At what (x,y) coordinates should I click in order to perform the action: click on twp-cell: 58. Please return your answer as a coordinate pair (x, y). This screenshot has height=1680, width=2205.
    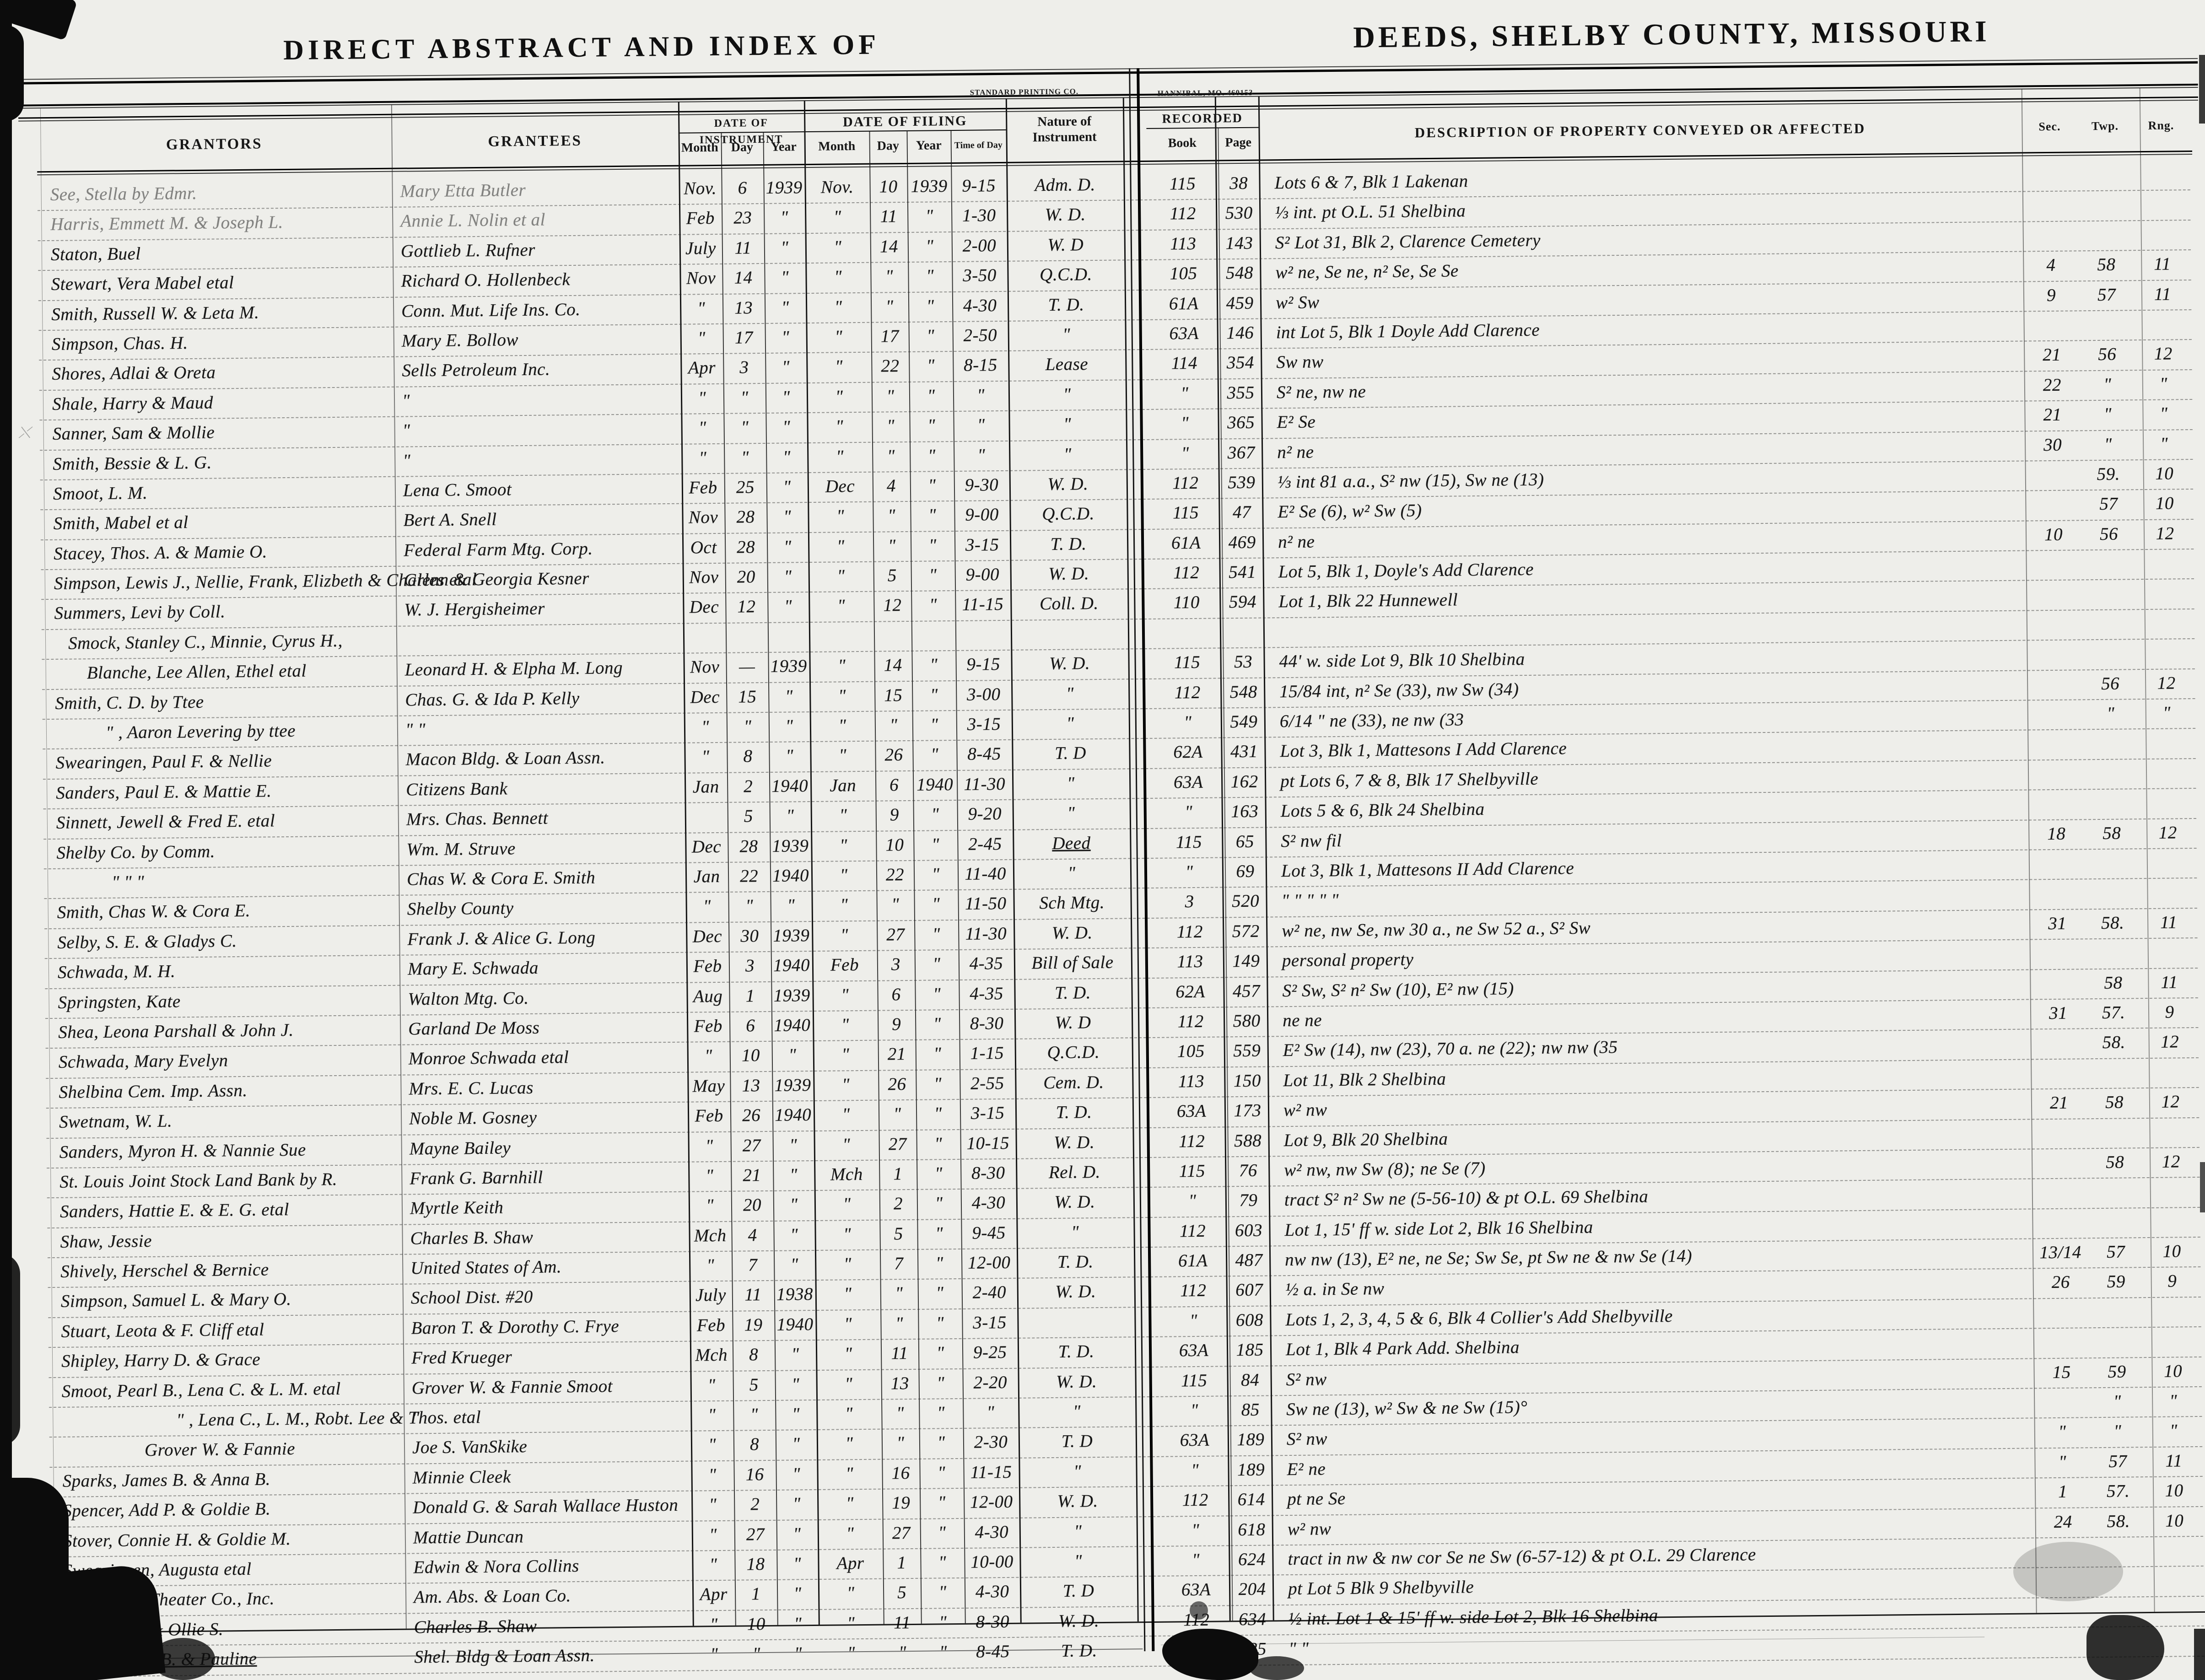
    Looking at the image, I should click on (2112, 833).